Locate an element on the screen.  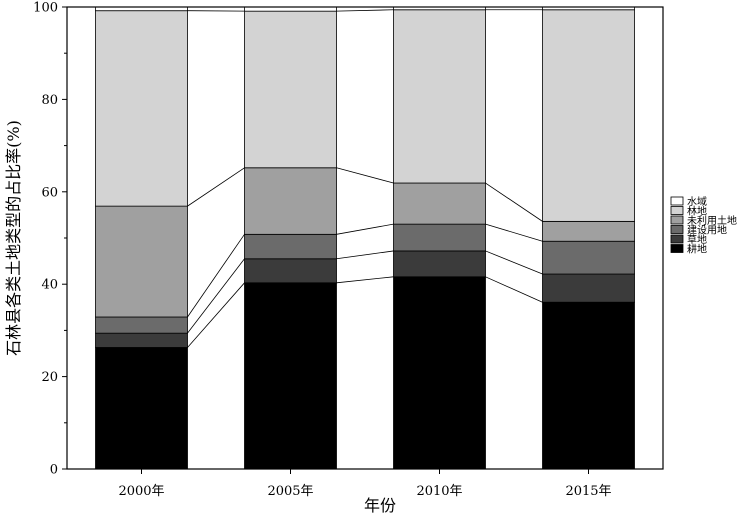
y-tick-label: 100 is located at coordinates (45, 8).